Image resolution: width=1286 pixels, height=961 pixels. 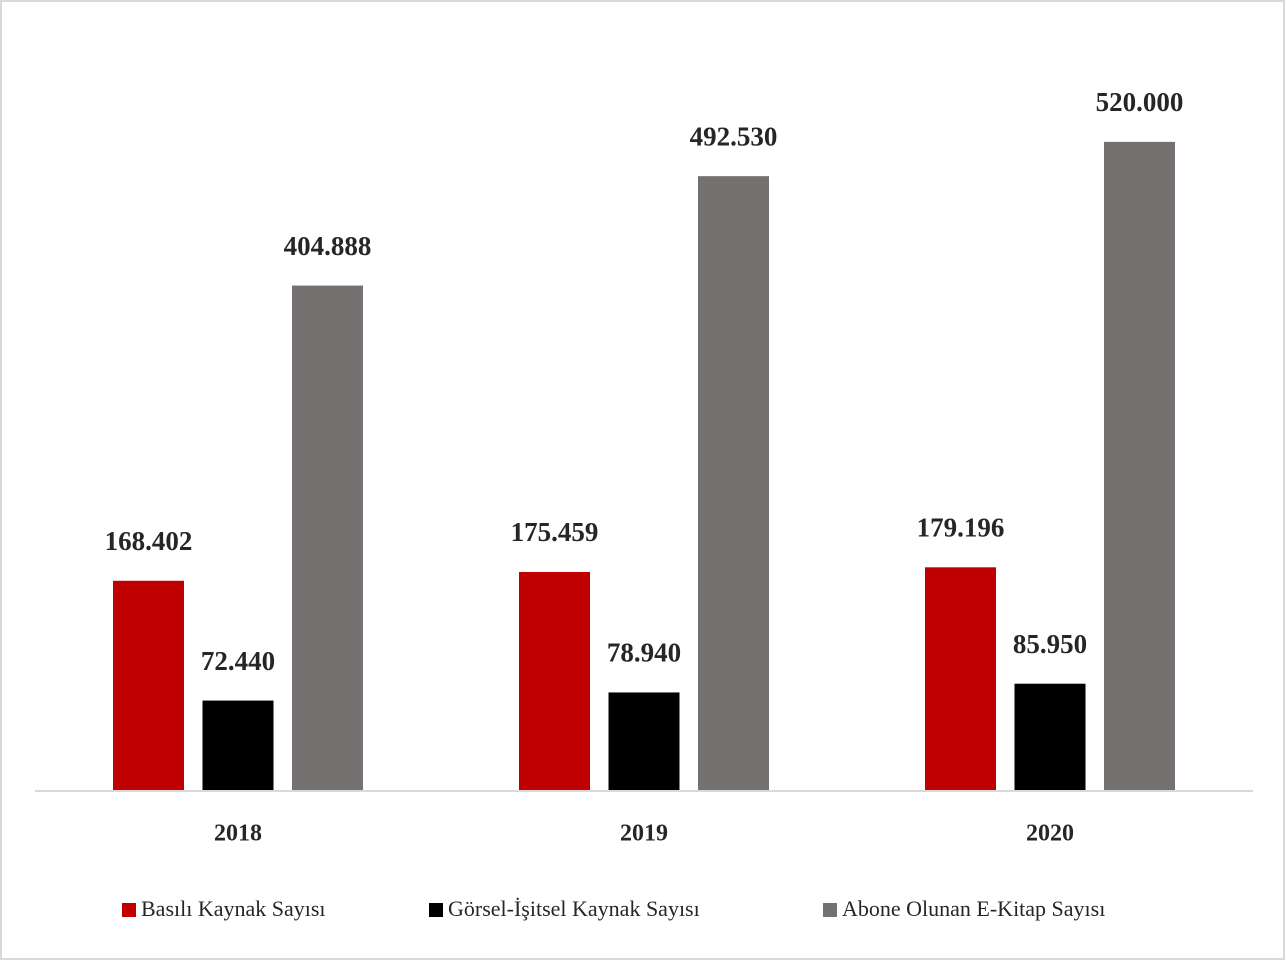 I want to click on data-label: 492.530, so click(x=734, y=136).